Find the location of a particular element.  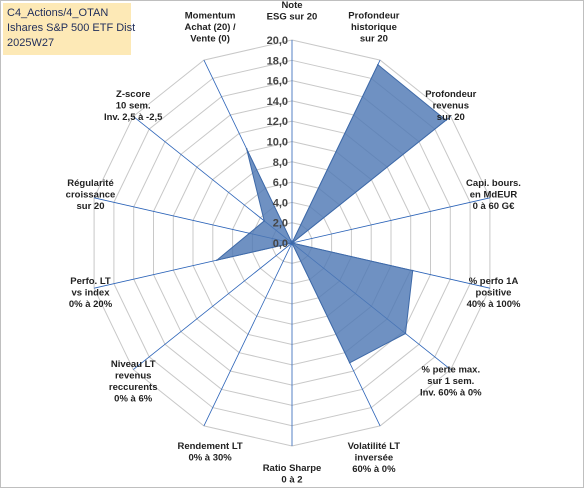

axis-label-11-line-1: croissance is located at coordinates (91, 194).